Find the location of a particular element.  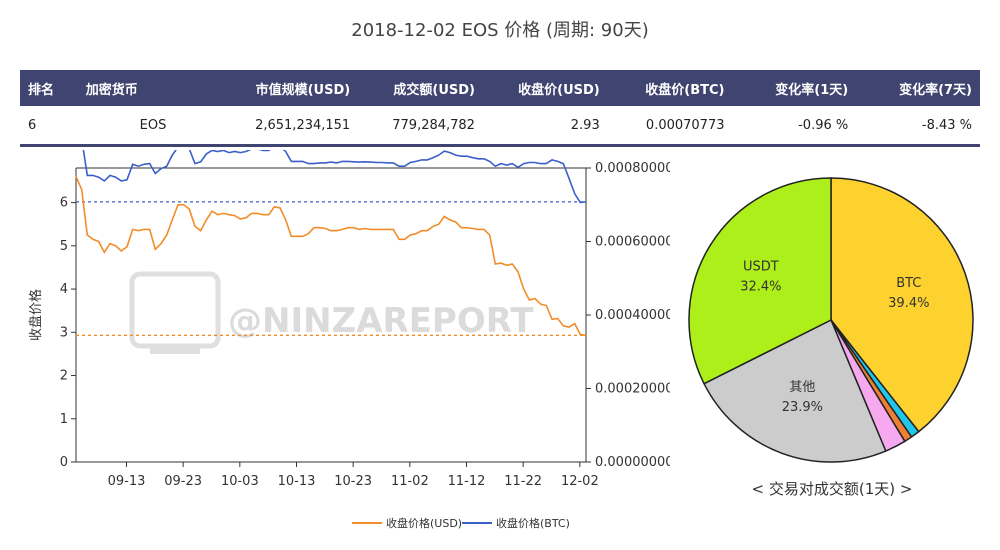

watermark: @NINZAREPORT is located at coordinates (331, 312).